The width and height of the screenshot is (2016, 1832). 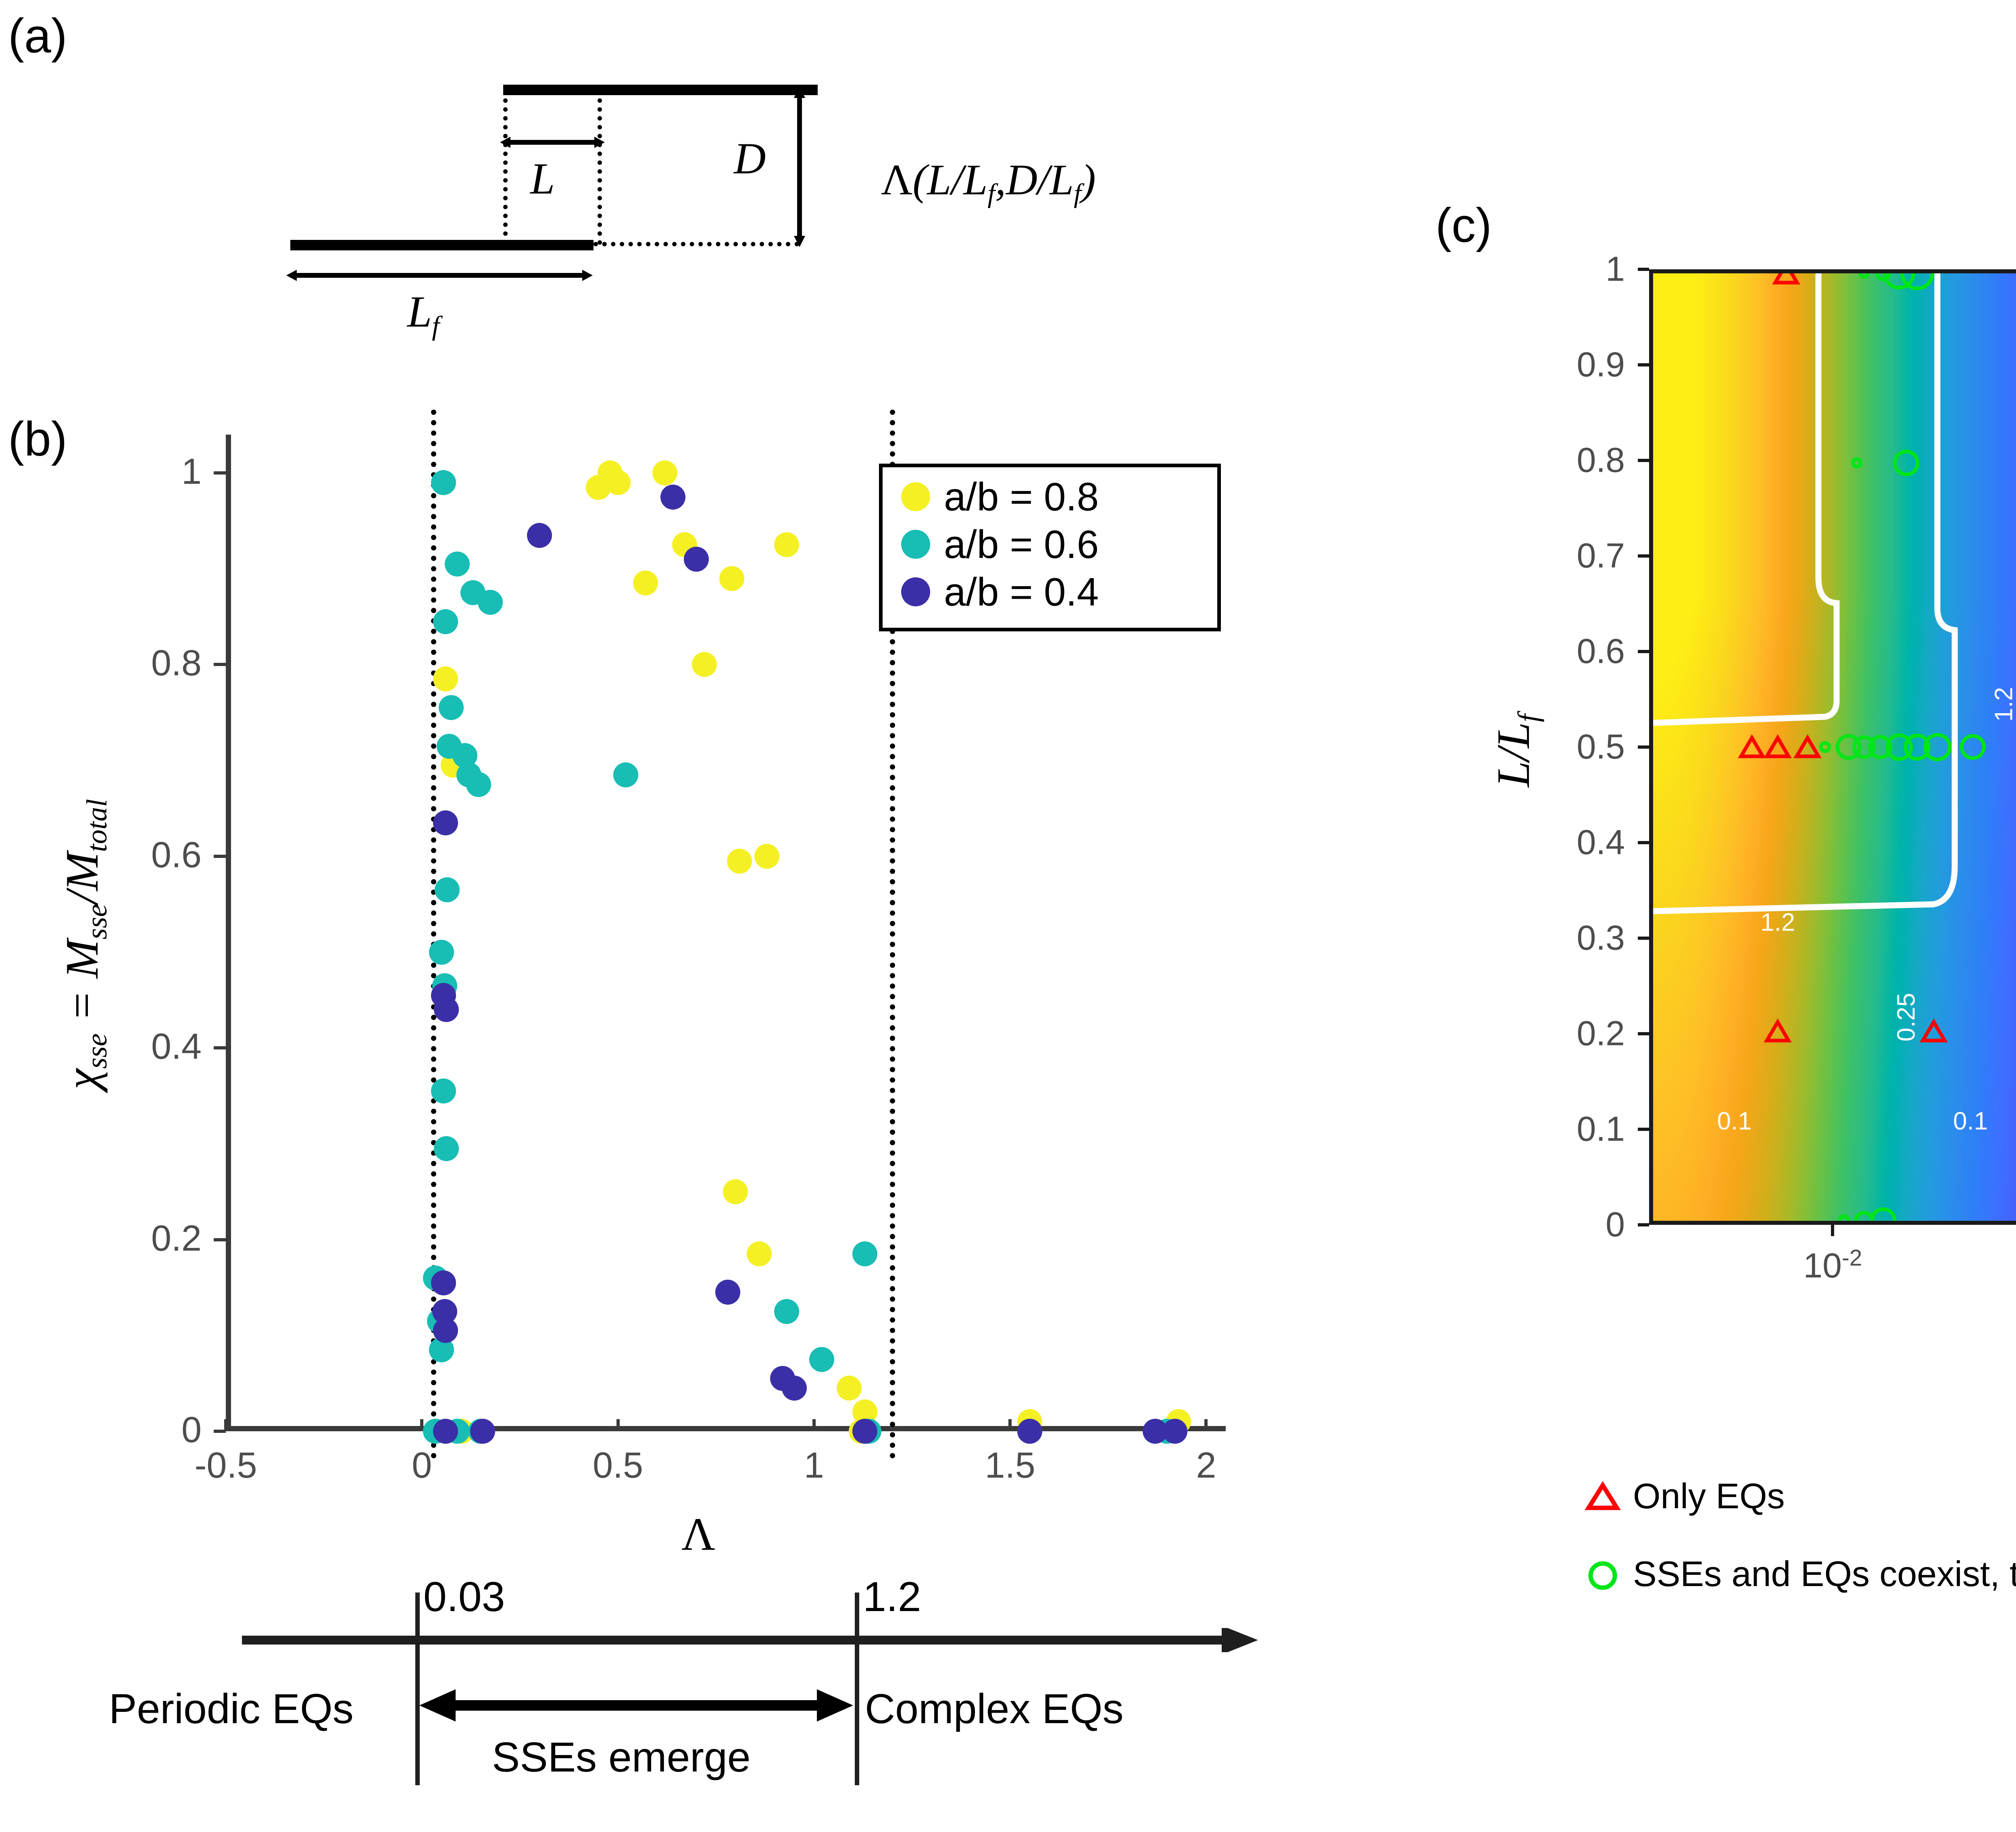 What do you see at coordinates (1022, 591) in the screenshot?
I see `legend-label-2: a/b = 0.4` at bounding box center [1022, 591].